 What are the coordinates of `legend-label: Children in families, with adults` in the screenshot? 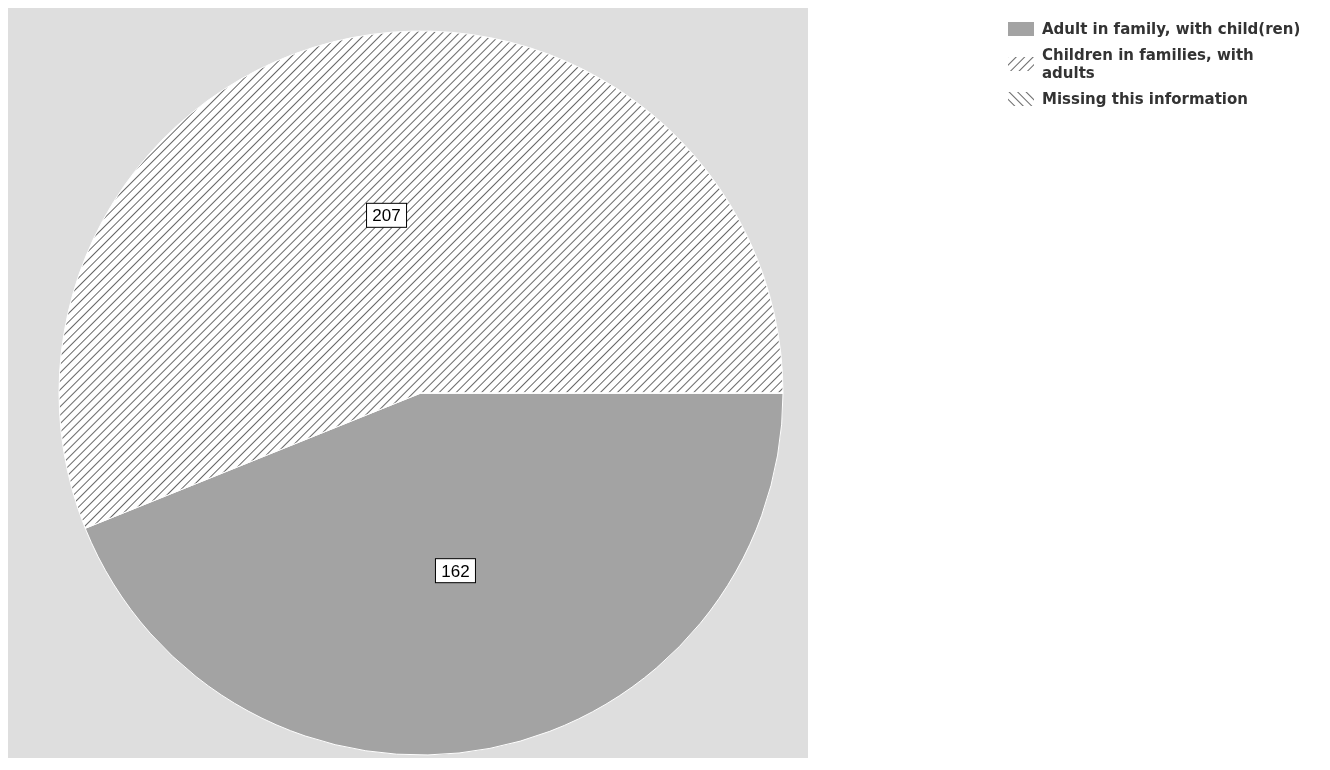 It's located at (1148, 64).